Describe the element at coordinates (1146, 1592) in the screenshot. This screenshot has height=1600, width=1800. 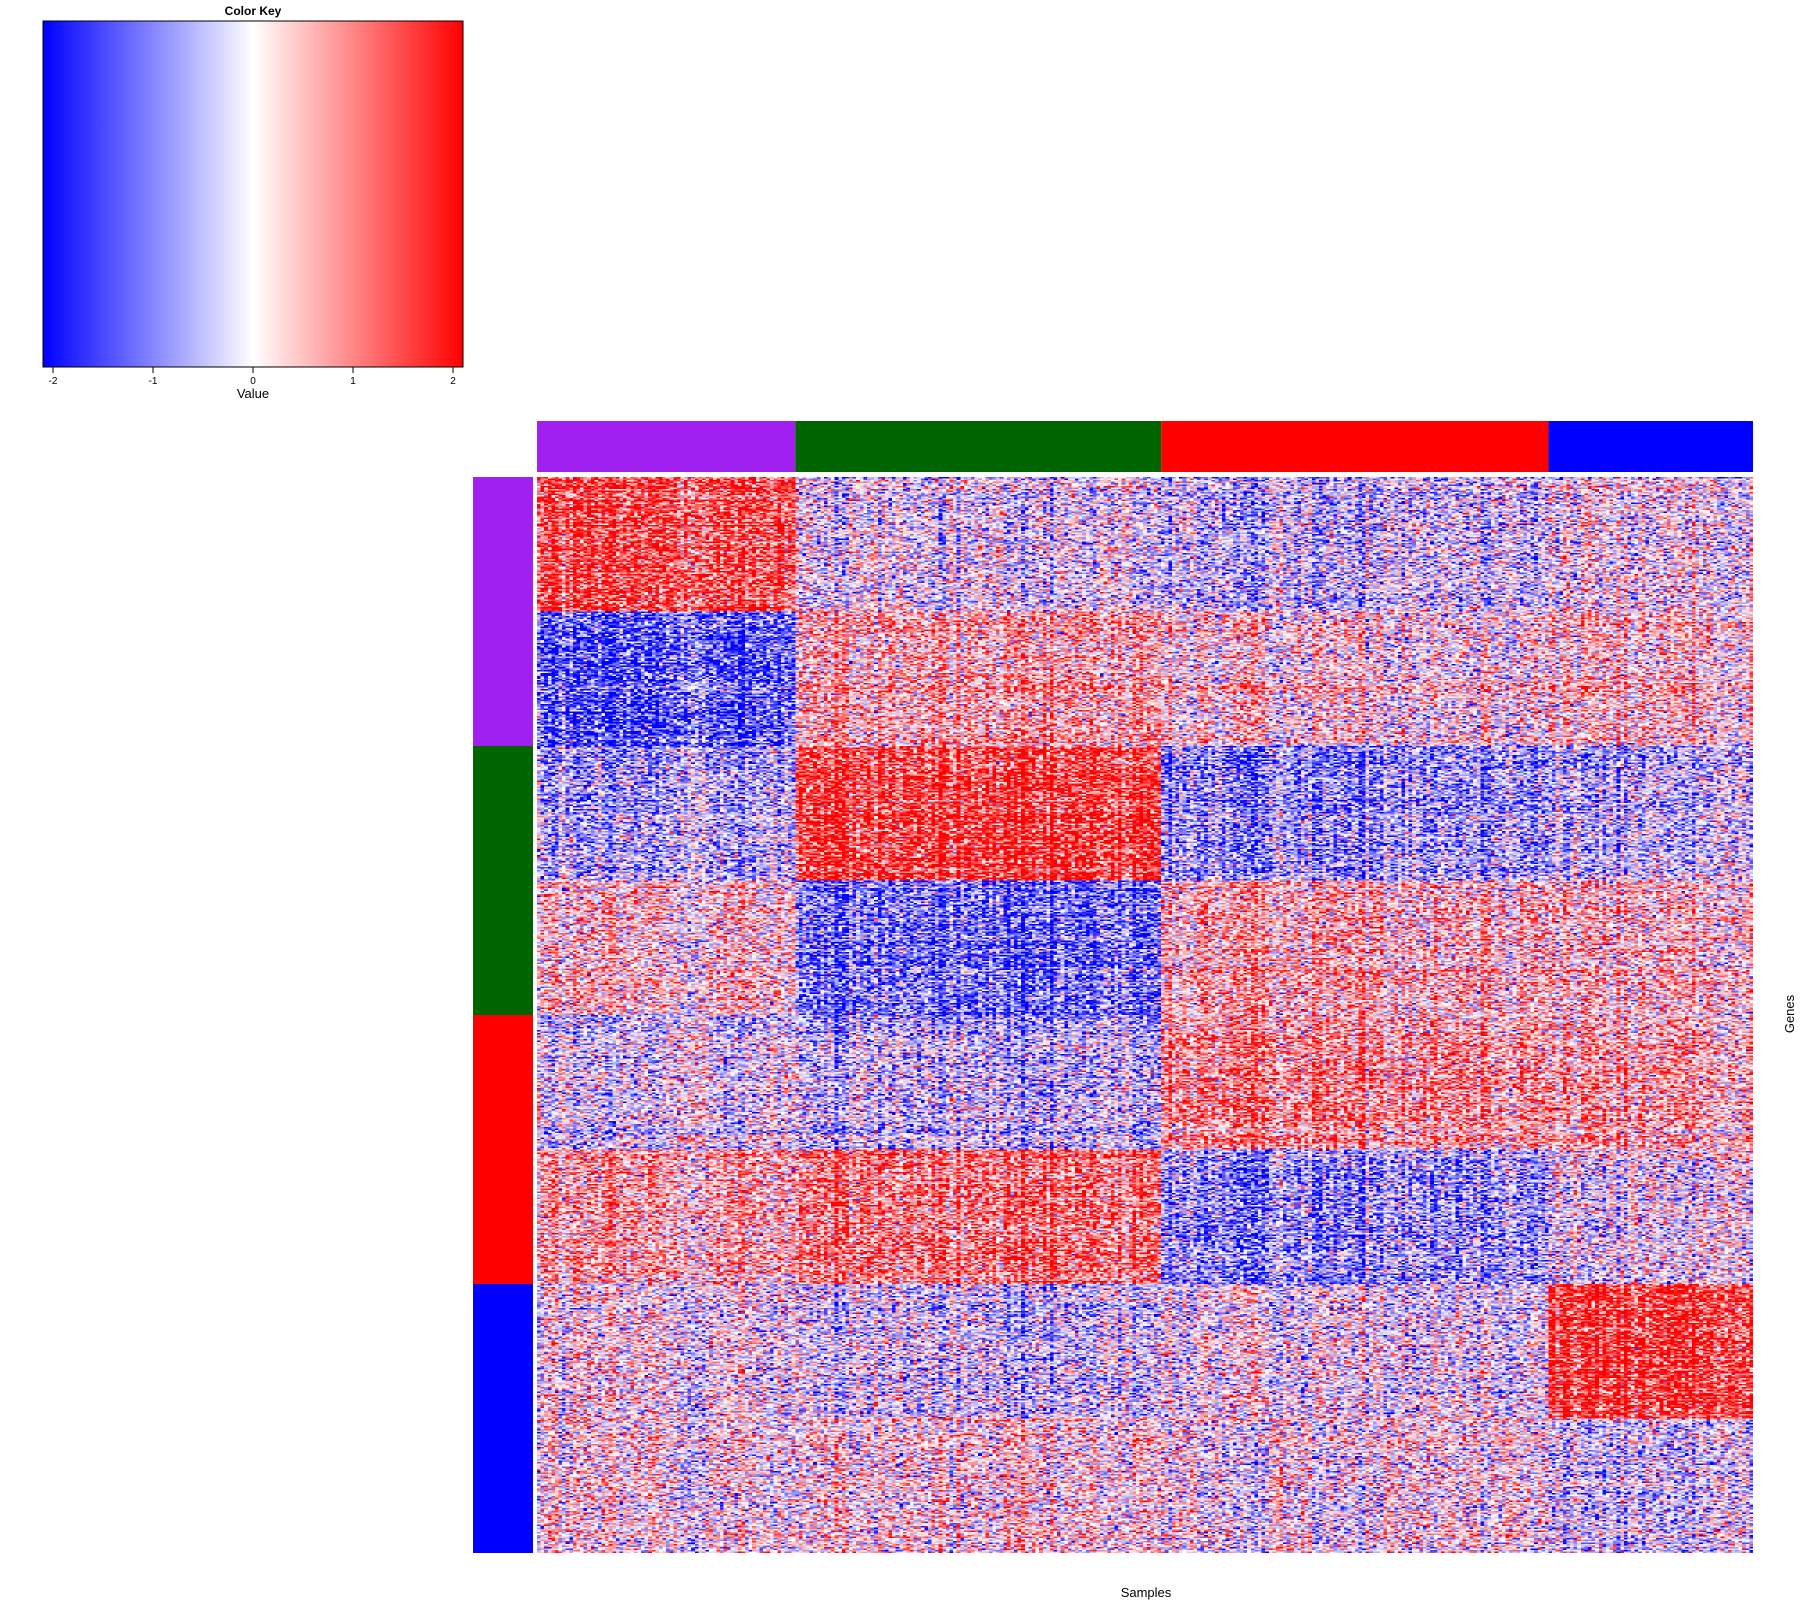
I see `x-axis-label: Samples` at that location.